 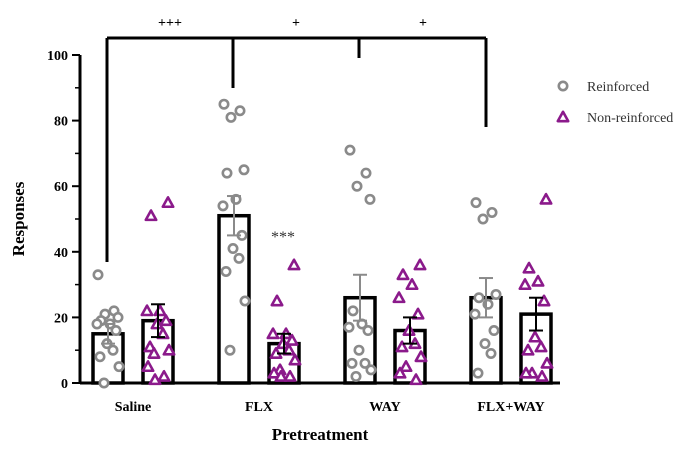 What do you see at coordinates (630, 103) in the screenshot?
I see `legend: Reinforced Non-reinforced` at bounding box center [630, 103].